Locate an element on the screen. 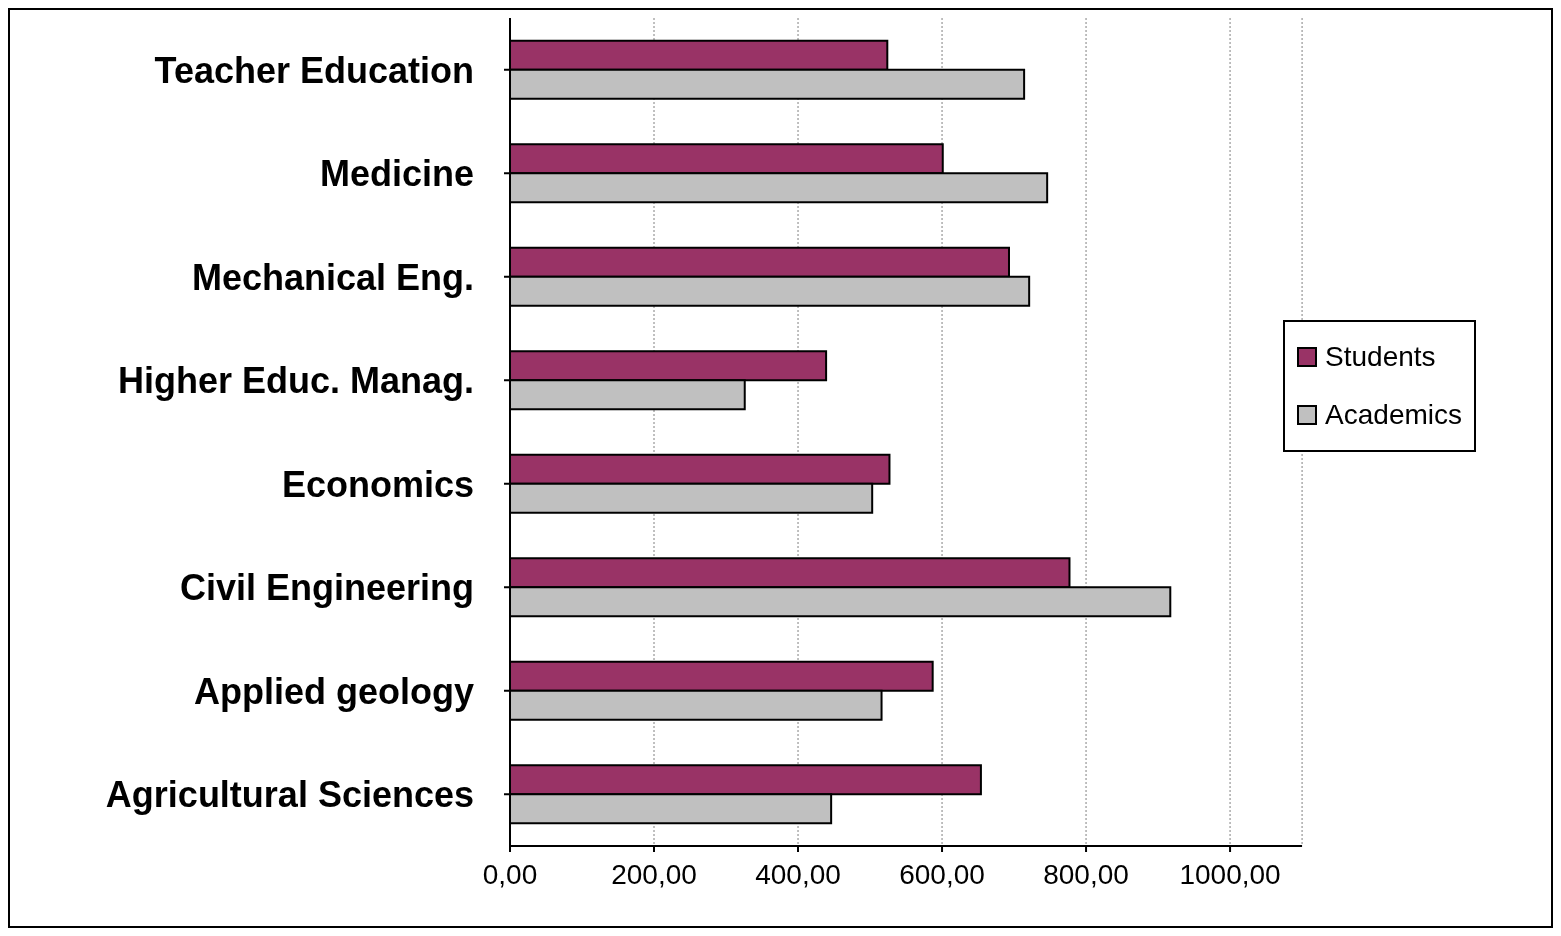  y-tick-label: Medicine is located at coordinates (396, 174).